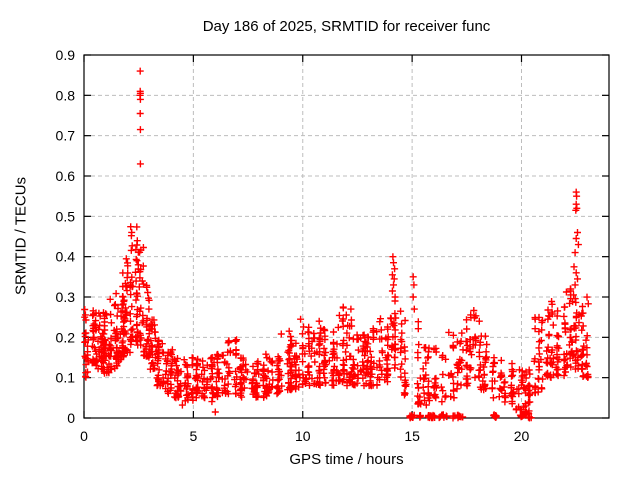 Image resolution: width=640 pixels, height=480 pixels. What do you see at coordinates (66, 216) in the screenshot?
I see `y-tick-label: 0.5` at bounding box center [66, 216].